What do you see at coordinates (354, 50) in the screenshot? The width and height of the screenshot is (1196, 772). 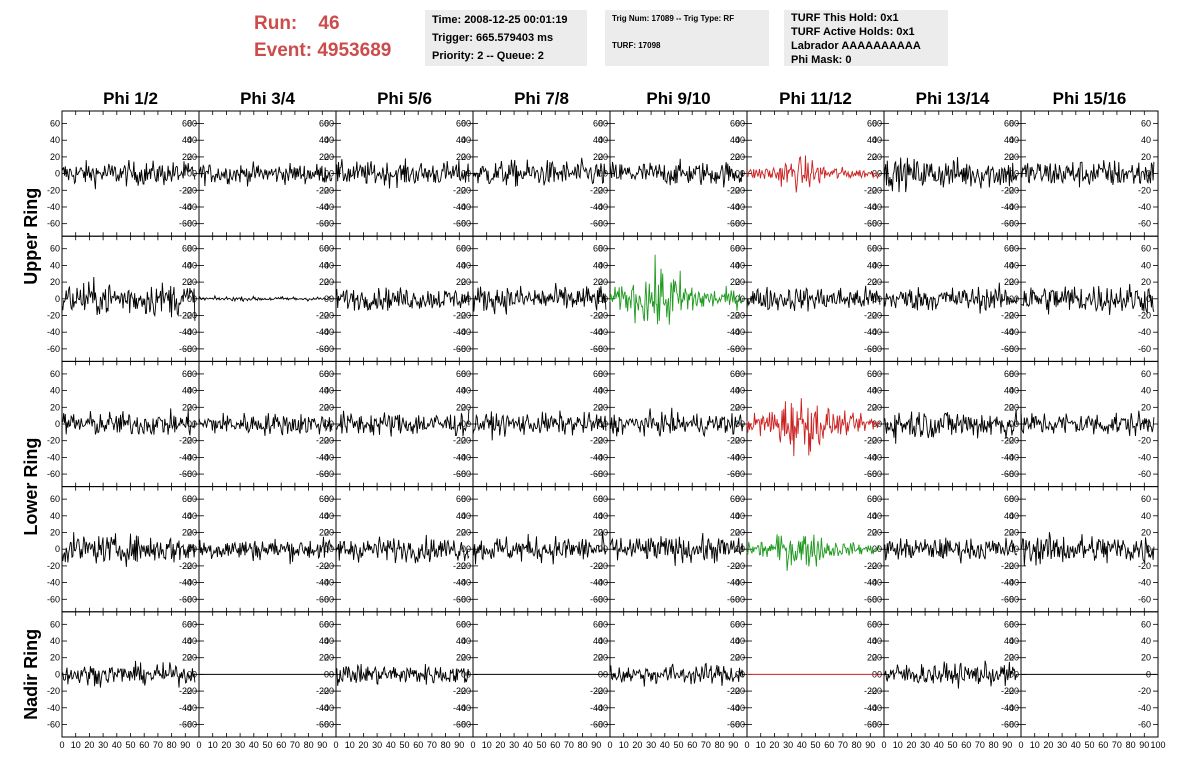 I see `event-value: 4953689` at bounding box center [354, 50].